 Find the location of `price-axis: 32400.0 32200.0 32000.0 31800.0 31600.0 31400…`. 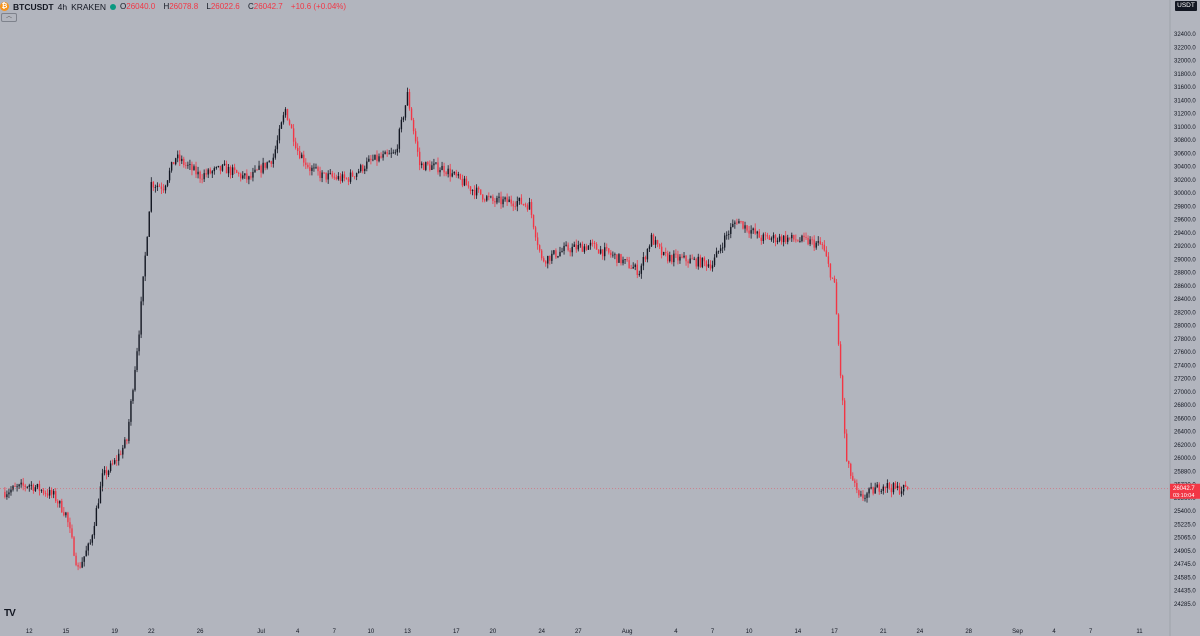

price-axis: 32400.0 32200.0 32000.0 31800.0 31600.0 31400… is located at coordinates (1182, 318).